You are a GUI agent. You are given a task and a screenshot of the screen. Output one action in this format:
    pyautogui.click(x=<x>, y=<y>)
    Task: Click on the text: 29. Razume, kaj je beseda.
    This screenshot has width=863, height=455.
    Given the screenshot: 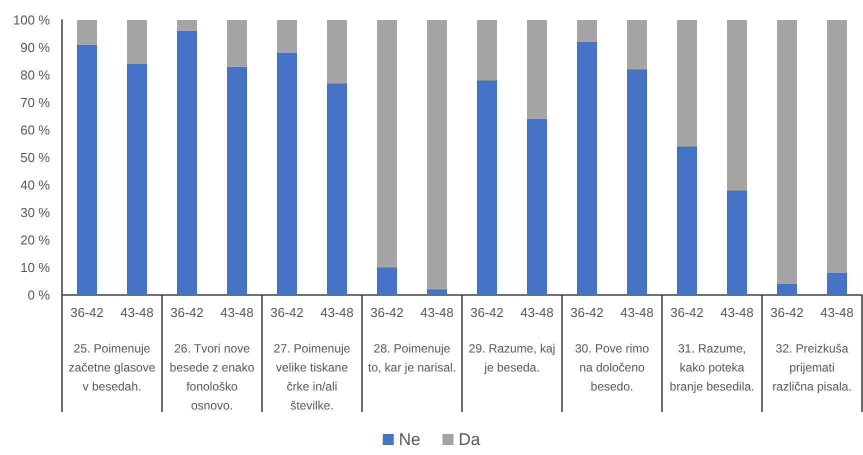 What is the action you would take?
    pyautogui.click(x=512, y=358)
    